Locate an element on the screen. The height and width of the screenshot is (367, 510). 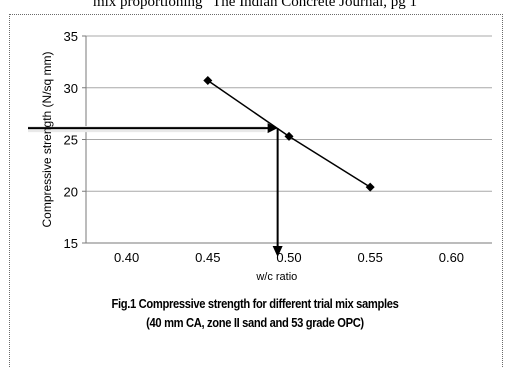
y-tick-label: 15 is located at coordinates (71, 243).